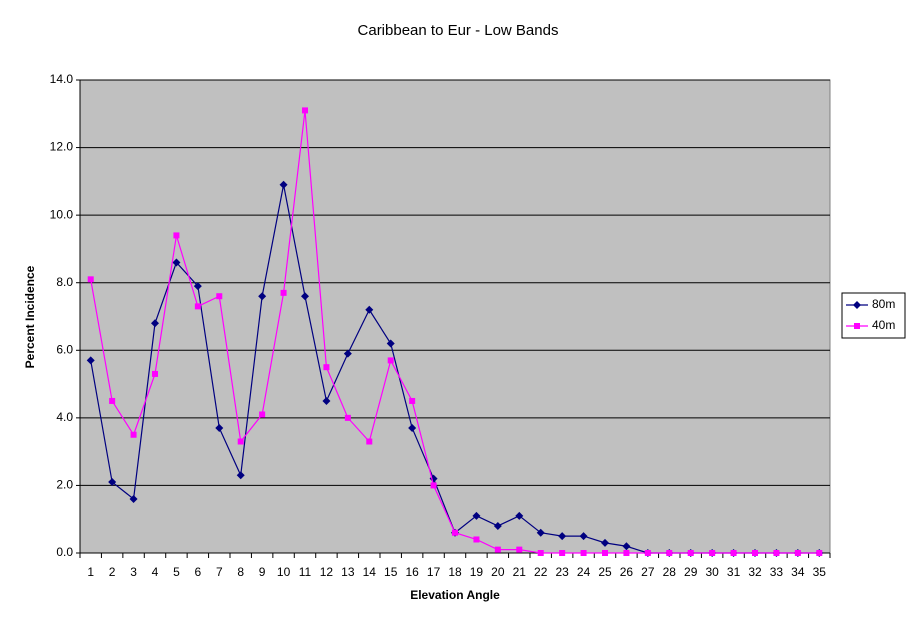 This screenshot has height=623, width=911. Describe the element at coordinates (605, 572) in the screenshot. I see `x-tick-label: 25` at that location.